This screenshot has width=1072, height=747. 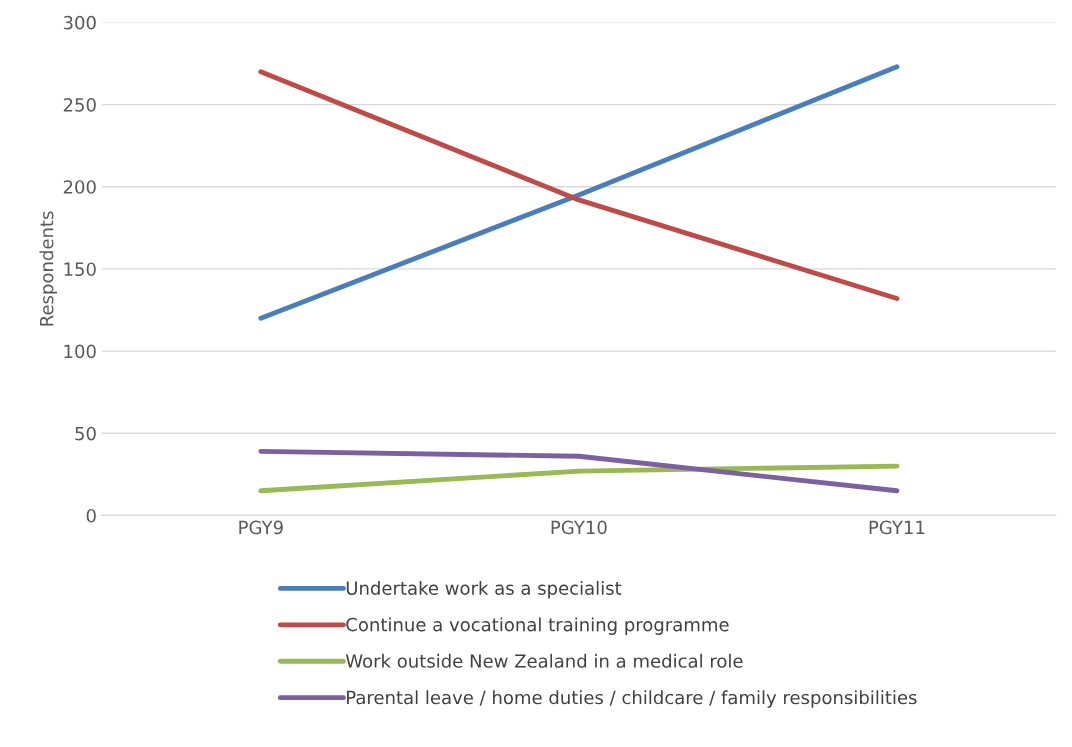 What do you see at coordinates (79, 105) in the screenshot?
I see `y-tick-label: 250` at bounding box center [79, 105].